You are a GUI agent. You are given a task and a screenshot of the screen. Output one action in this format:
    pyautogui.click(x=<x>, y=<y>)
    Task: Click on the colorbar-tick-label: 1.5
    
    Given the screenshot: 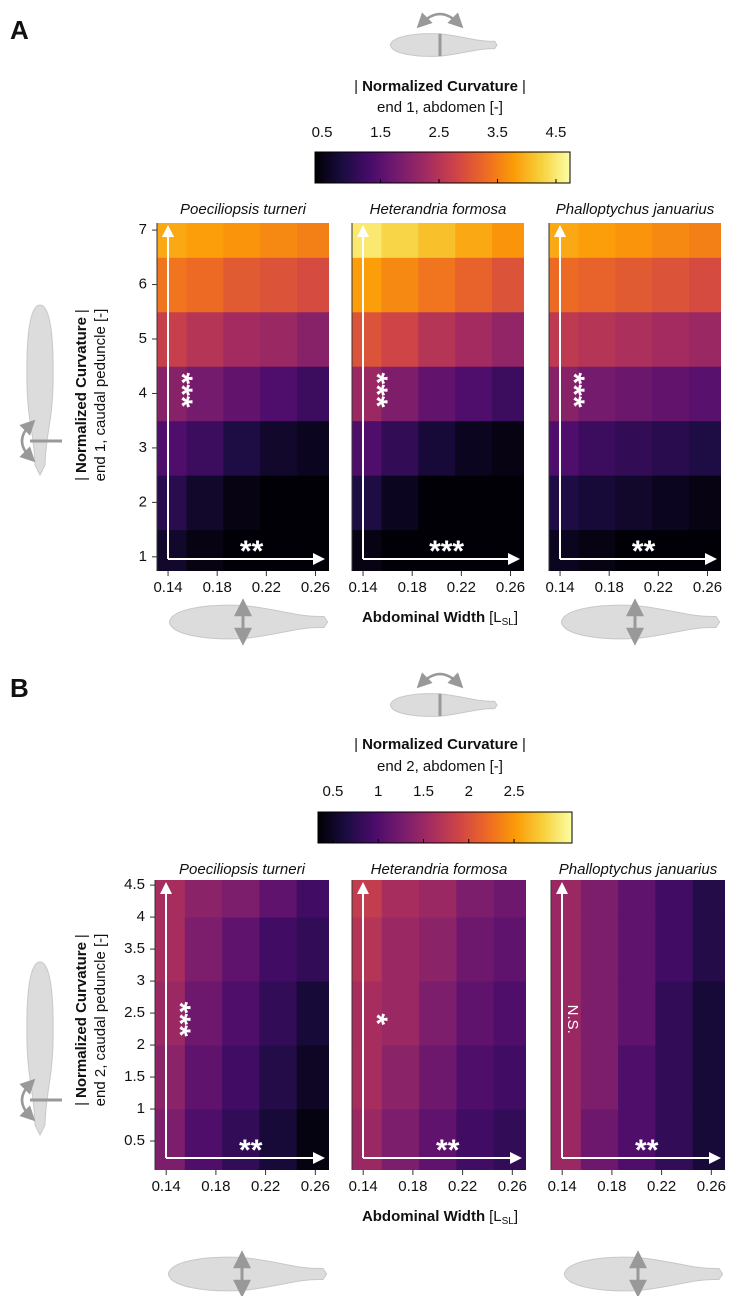 What is the action you would take?
    pyautogui.click(x=423, y=791)
    